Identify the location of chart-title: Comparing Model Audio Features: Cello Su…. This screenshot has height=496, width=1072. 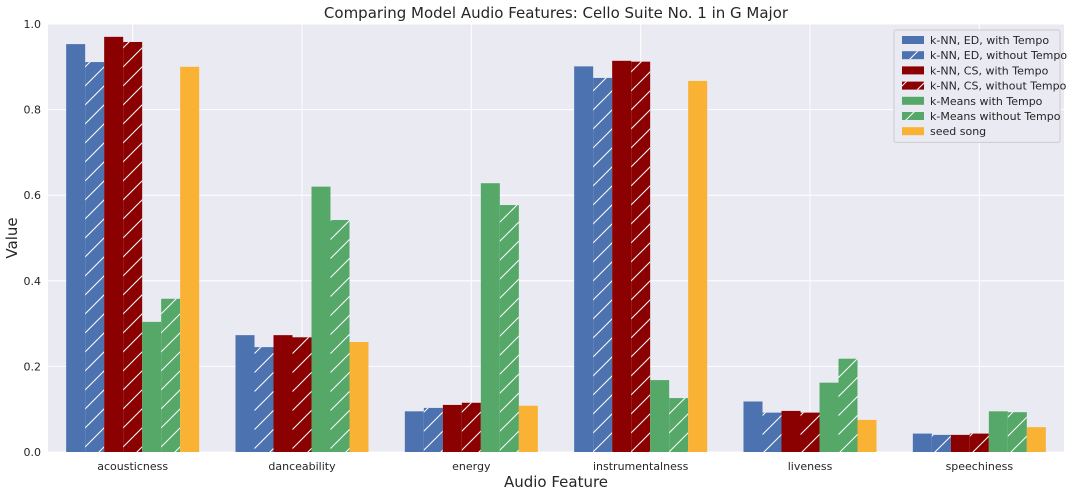
(556, 13).